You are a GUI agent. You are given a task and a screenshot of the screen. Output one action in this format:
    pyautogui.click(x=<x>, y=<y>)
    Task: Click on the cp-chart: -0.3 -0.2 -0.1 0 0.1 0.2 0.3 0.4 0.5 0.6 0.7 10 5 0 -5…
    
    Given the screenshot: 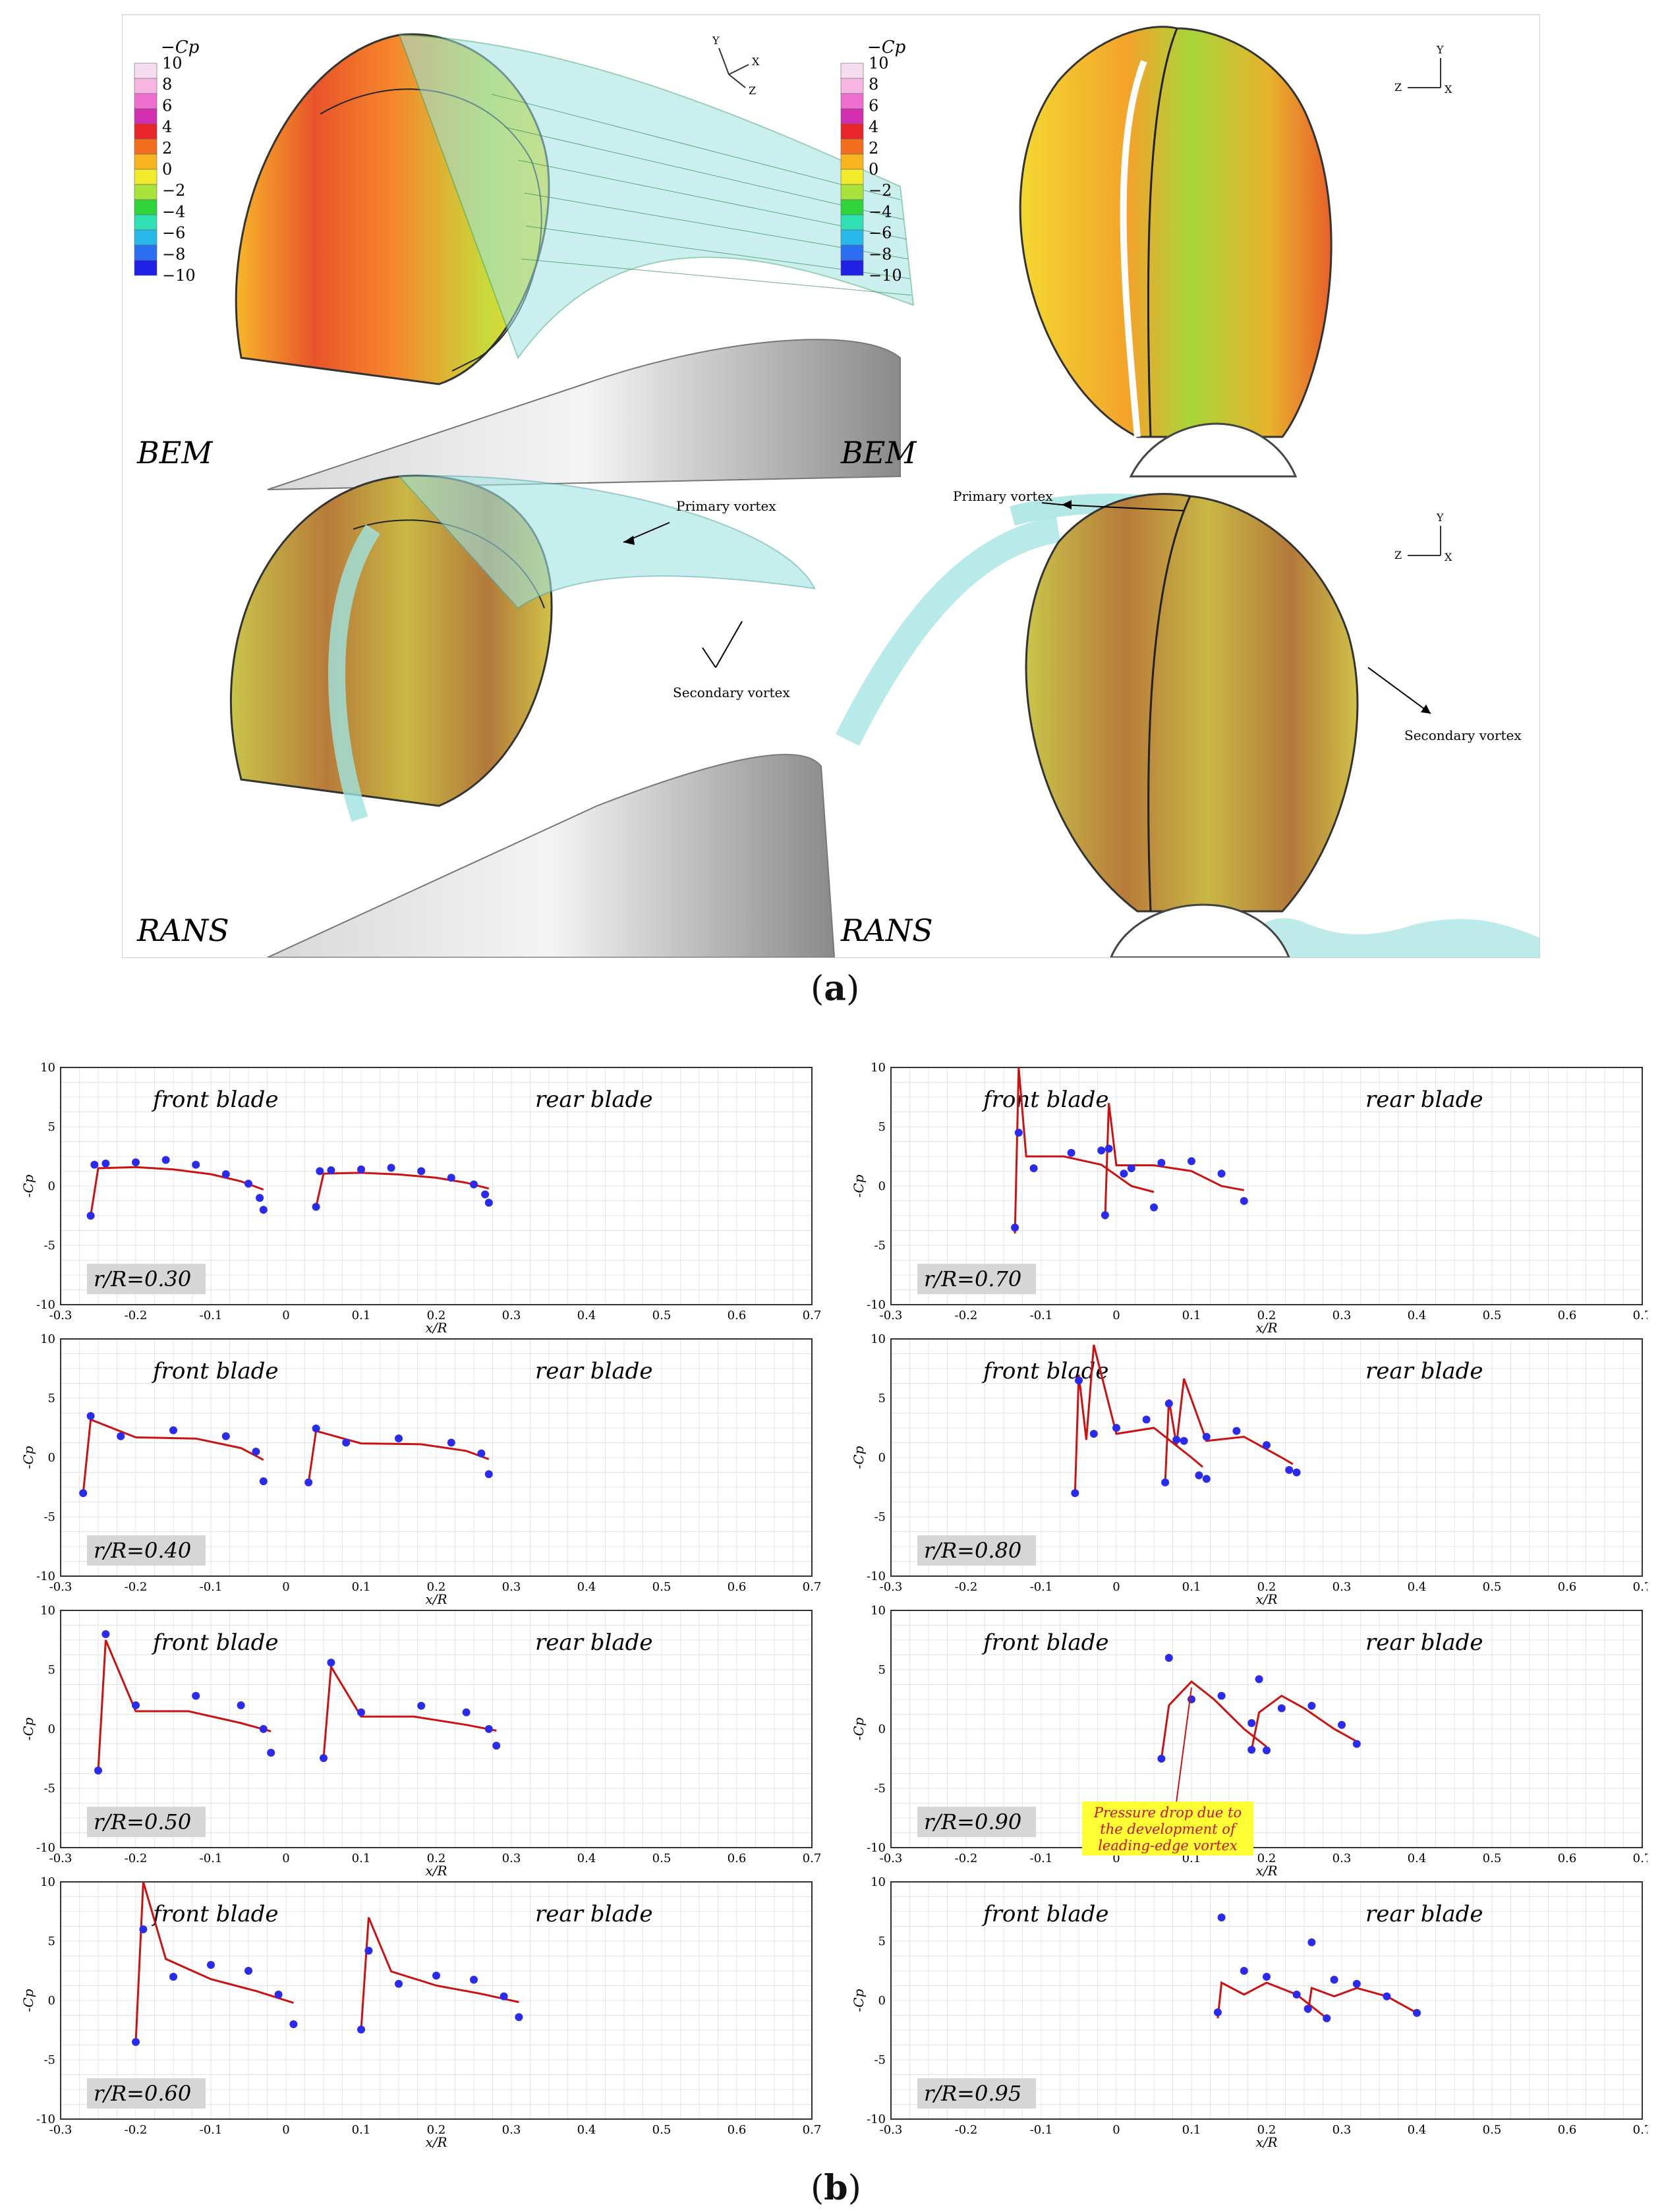 What is the action you would take?
    pyautogui.click(x=420, y=1198)
    